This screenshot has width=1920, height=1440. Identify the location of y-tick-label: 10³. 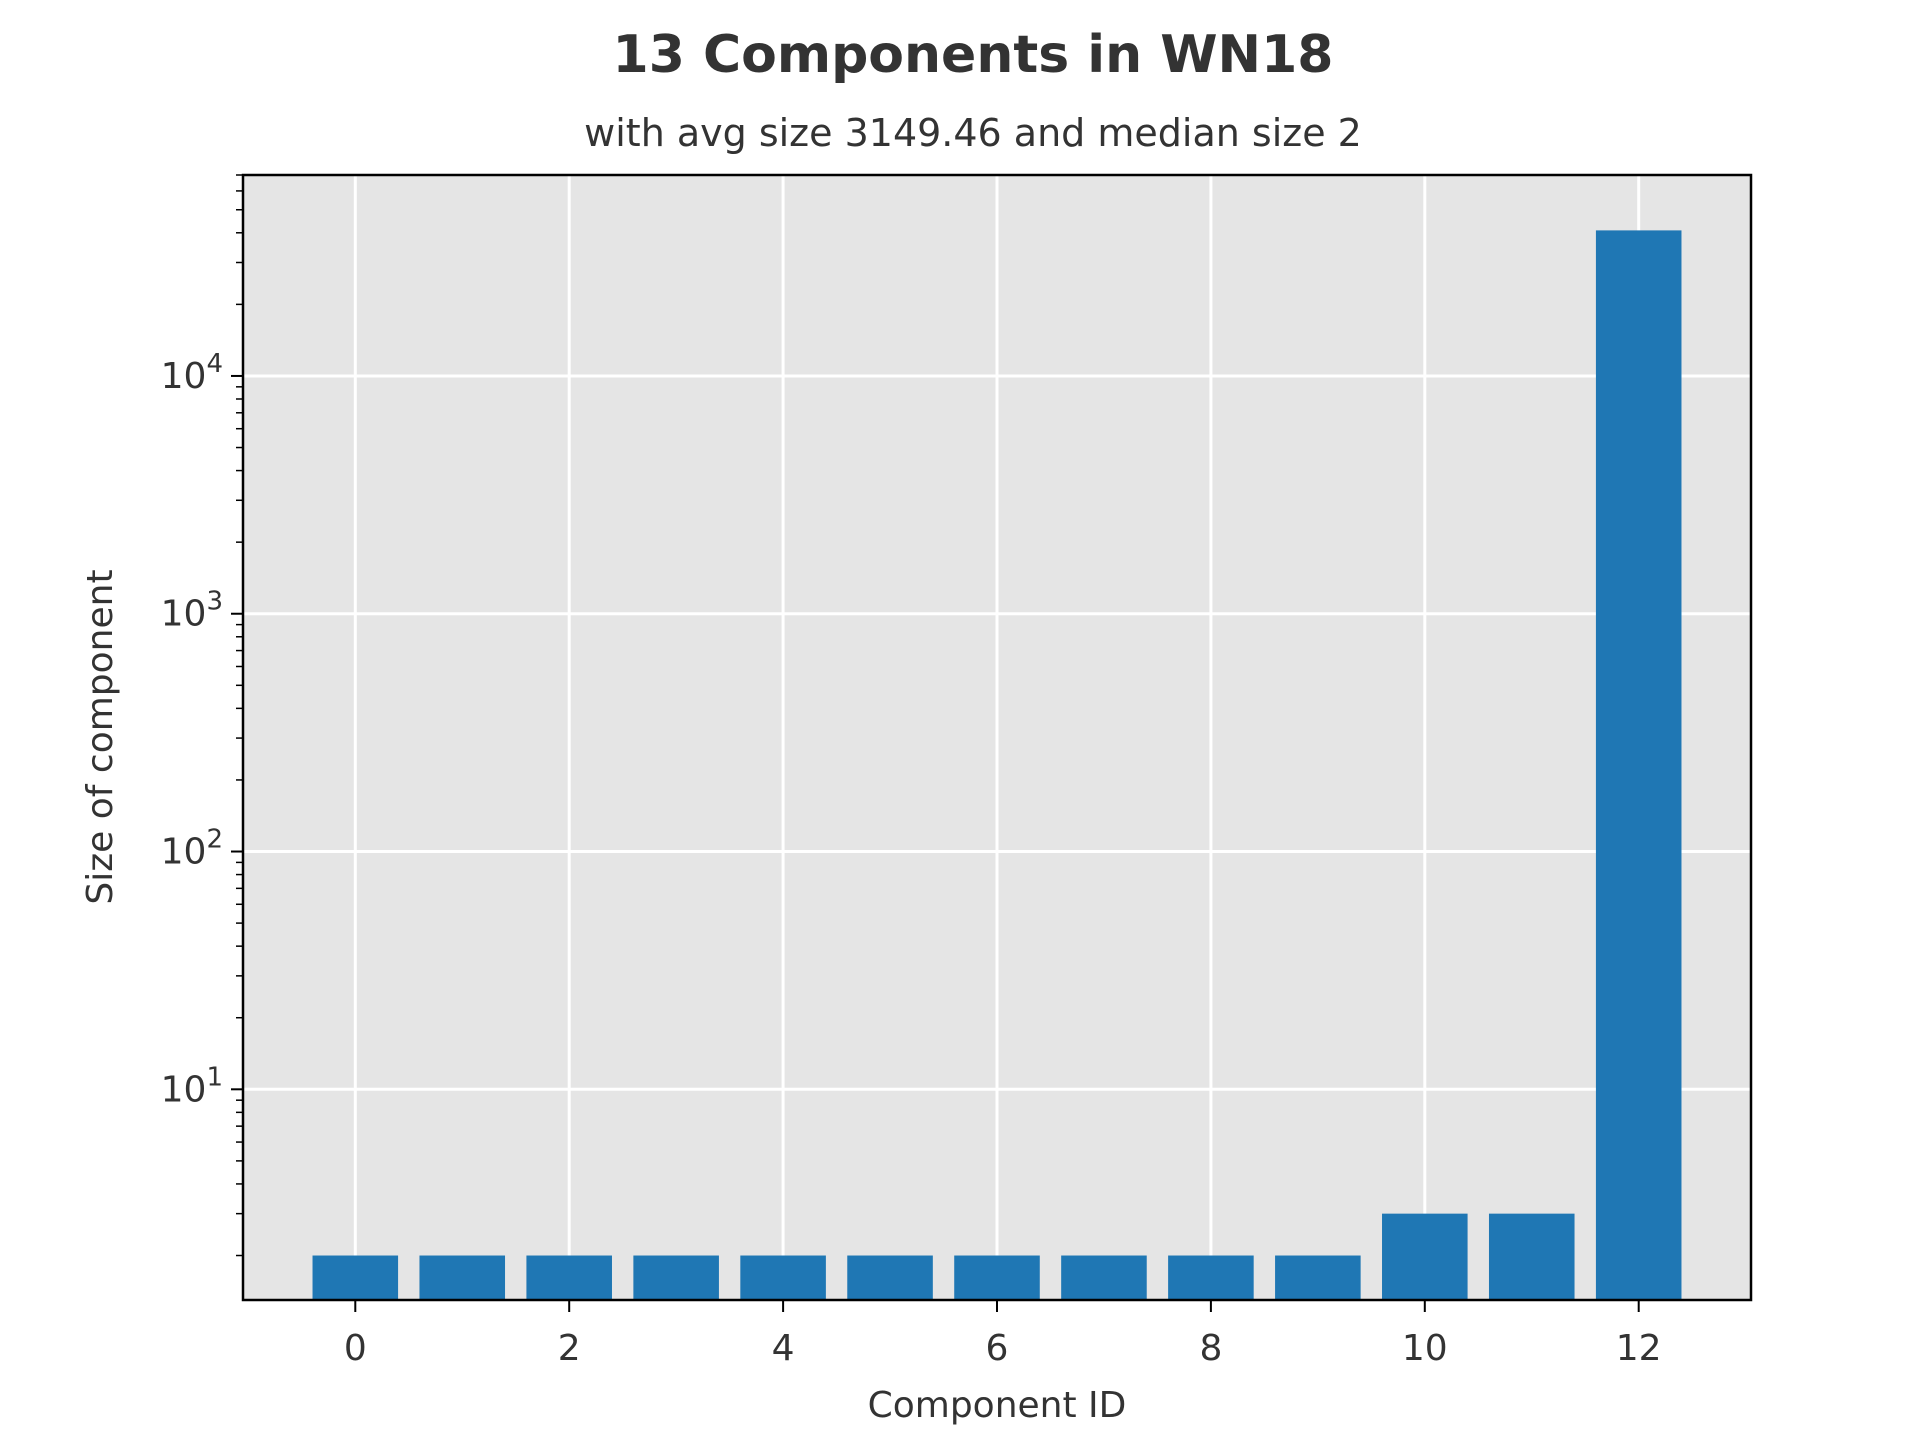
(192, 611).